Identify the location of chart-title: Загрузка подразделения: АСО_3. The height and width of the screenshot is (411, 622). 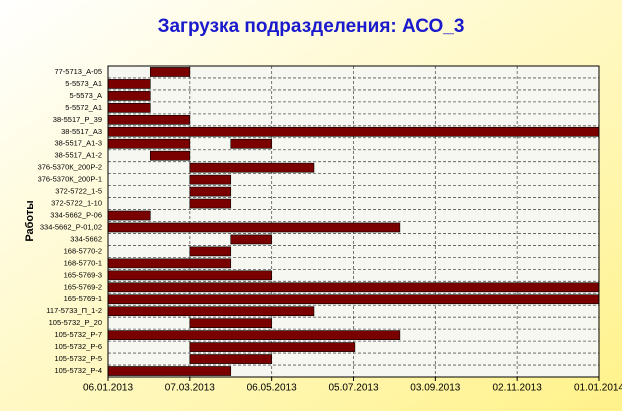
(311, 26).